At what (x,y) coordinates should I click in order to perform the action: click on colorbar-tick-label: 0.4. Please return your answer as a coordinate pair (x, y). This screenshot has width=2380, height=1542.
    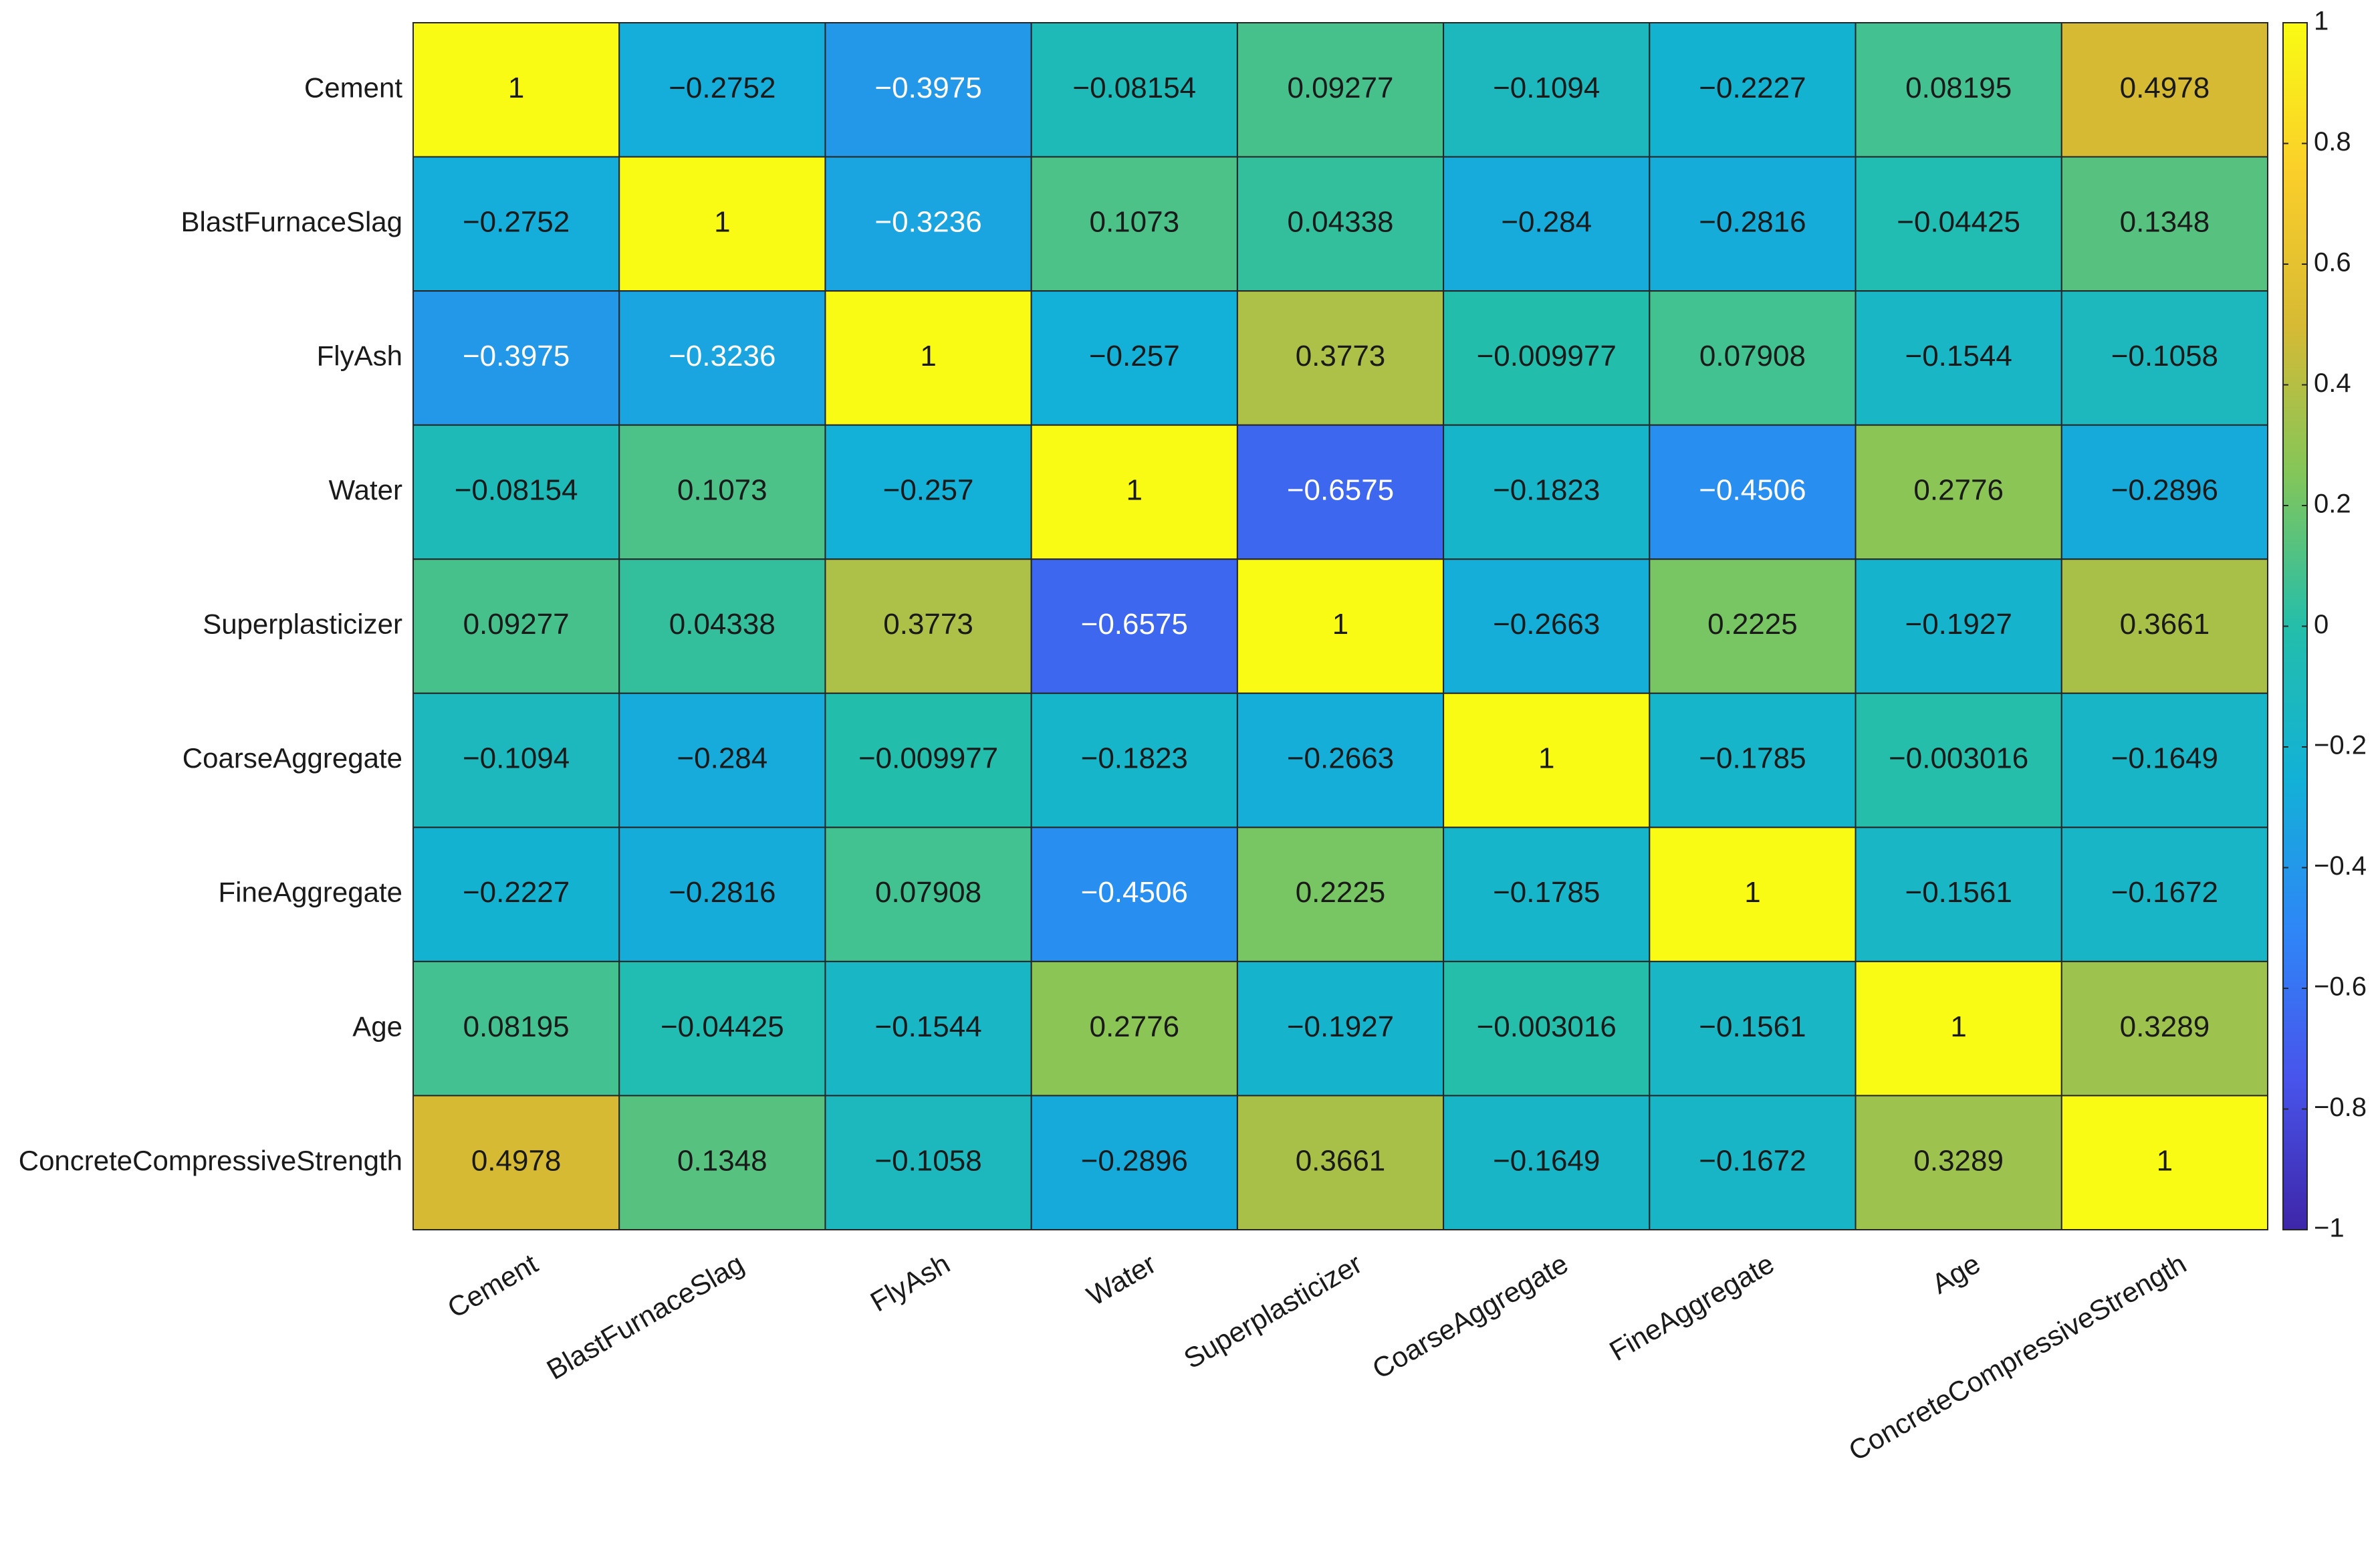
    Looking at the image, I should click on (2332, 383).